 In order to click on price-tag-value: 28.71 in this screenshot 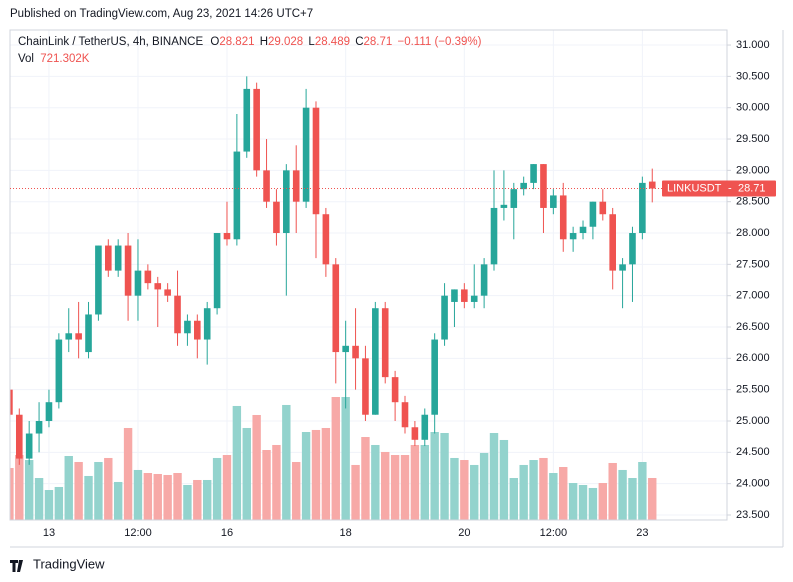, I will do `click(752, 188)`.